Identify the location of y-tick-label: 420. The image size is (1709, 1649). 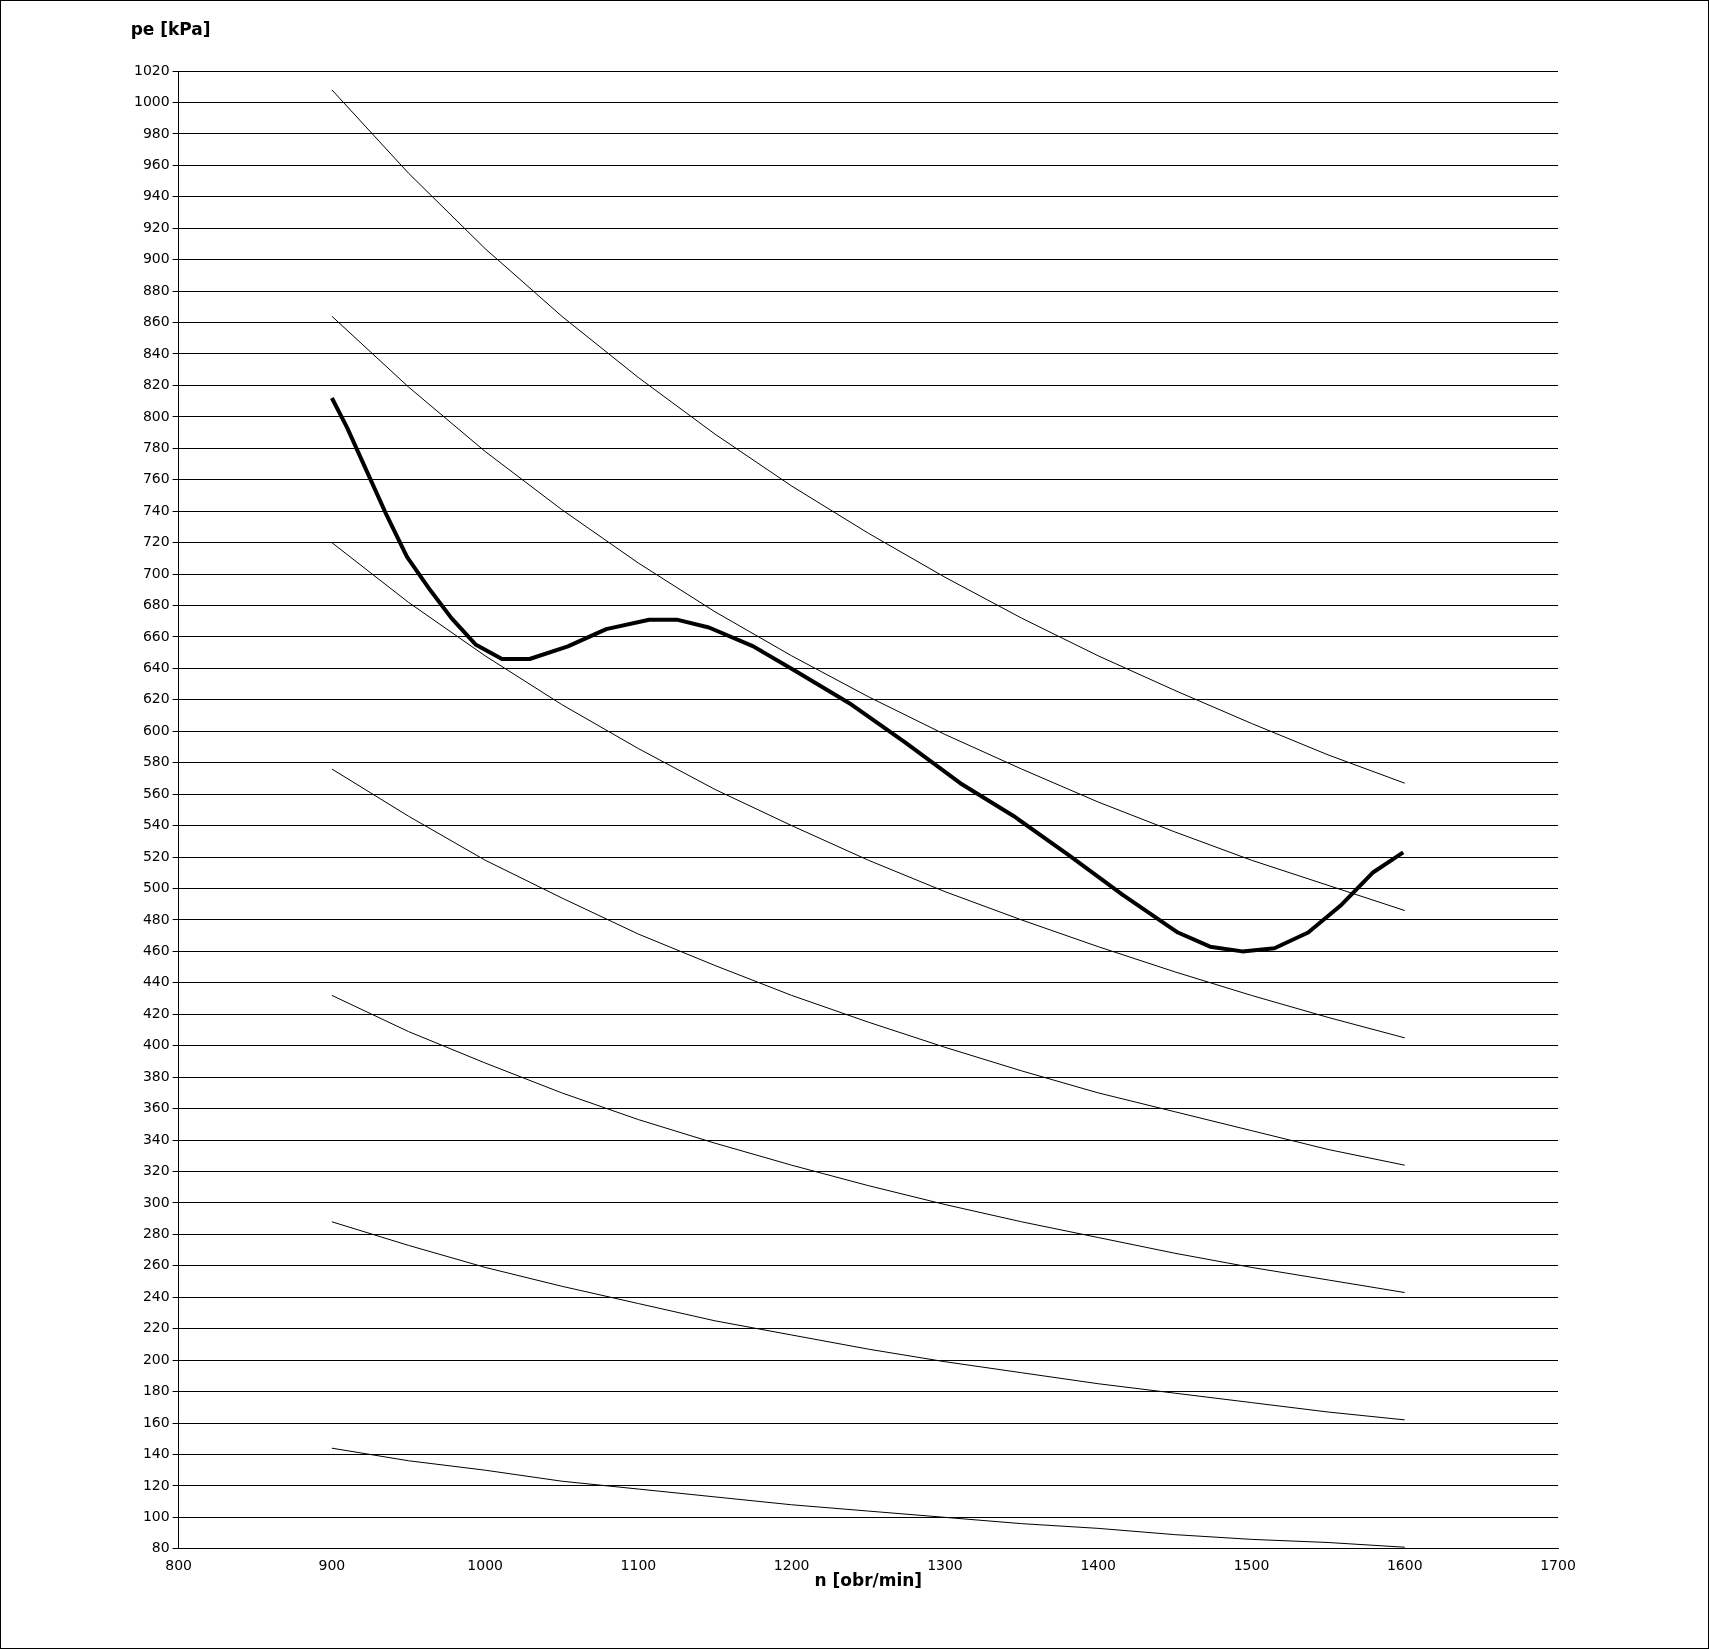
(156, 1012).